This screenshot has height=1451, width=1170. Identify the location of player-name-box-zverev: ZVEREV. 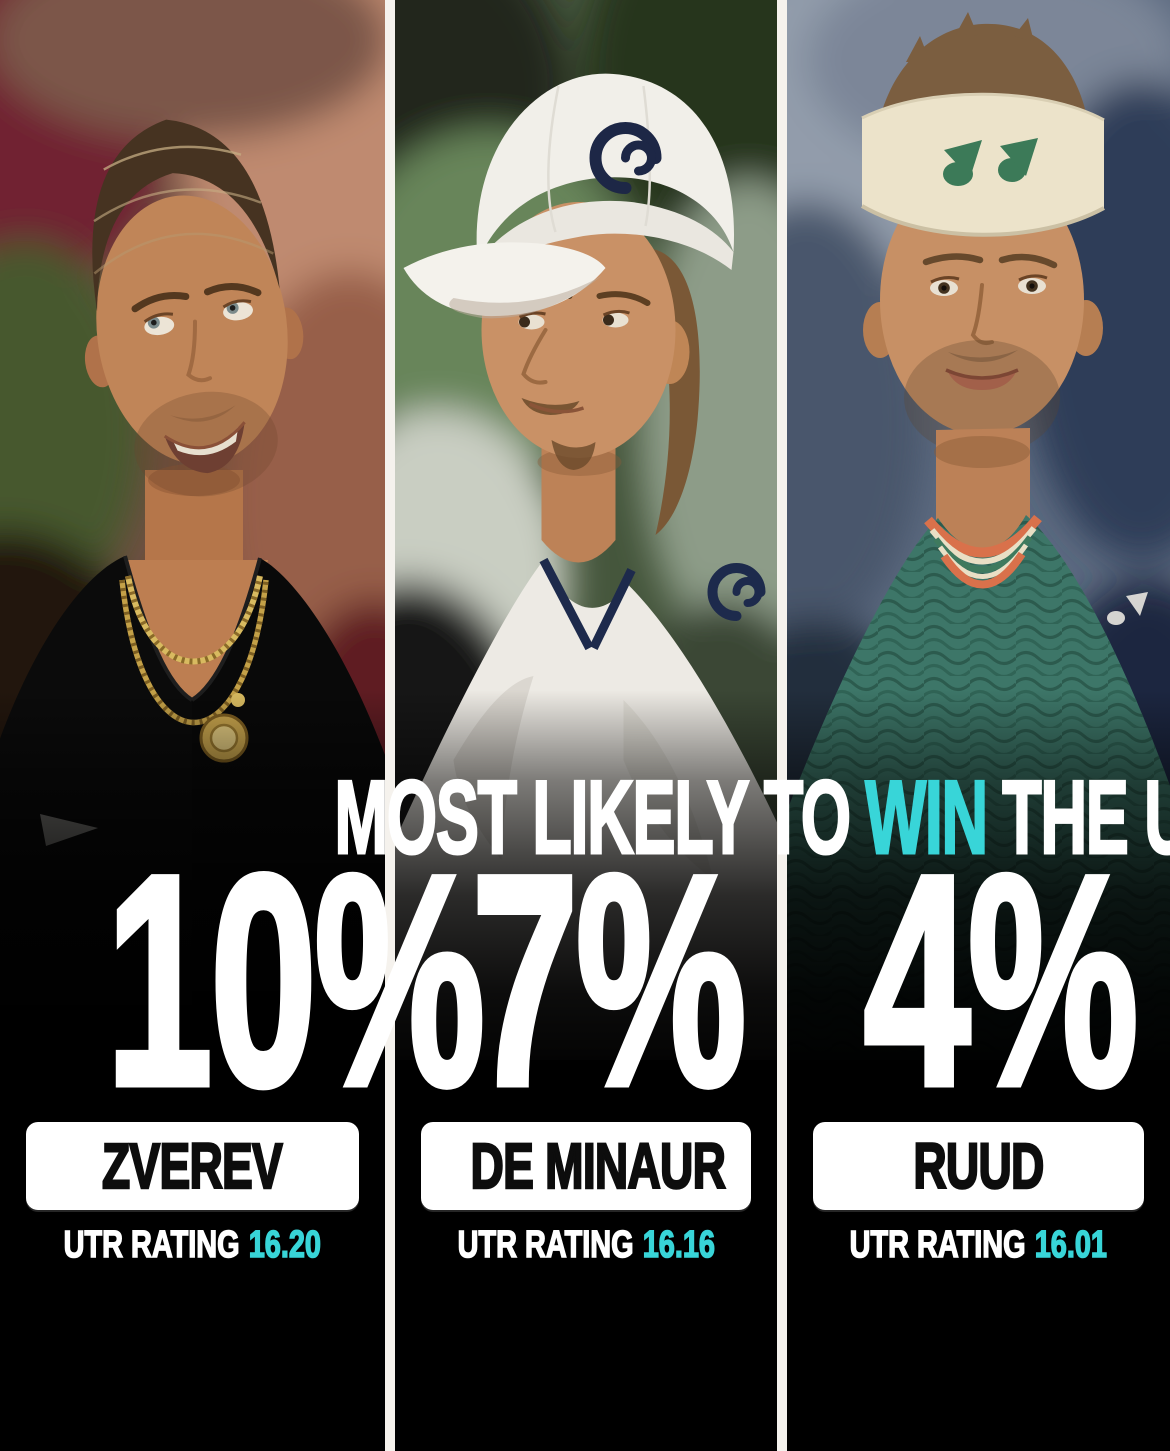
(192, 1166).